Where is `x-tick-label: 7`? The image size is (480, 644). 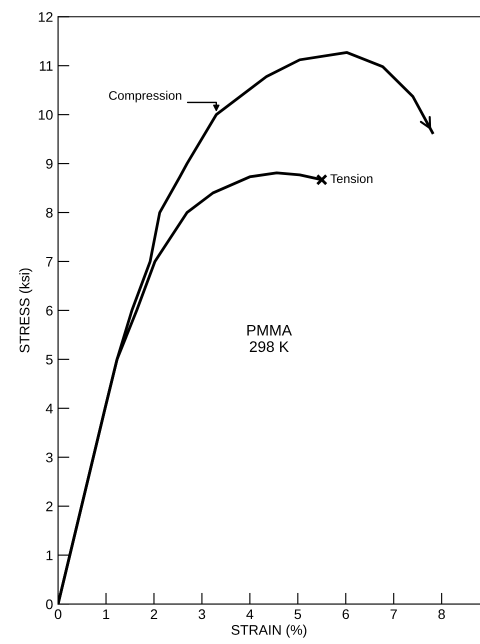
x-tick-label: 7 is located at coordinates (393, 614).